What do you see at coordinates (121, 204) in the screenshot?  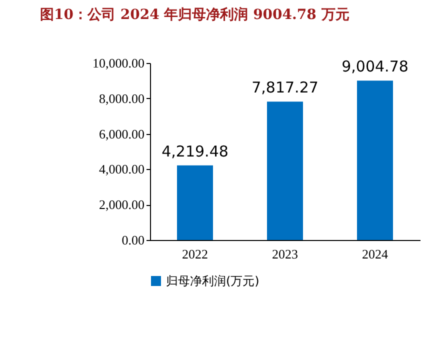 I see `y-tick-label: 2,000.00` at bounding box center [121, 204].